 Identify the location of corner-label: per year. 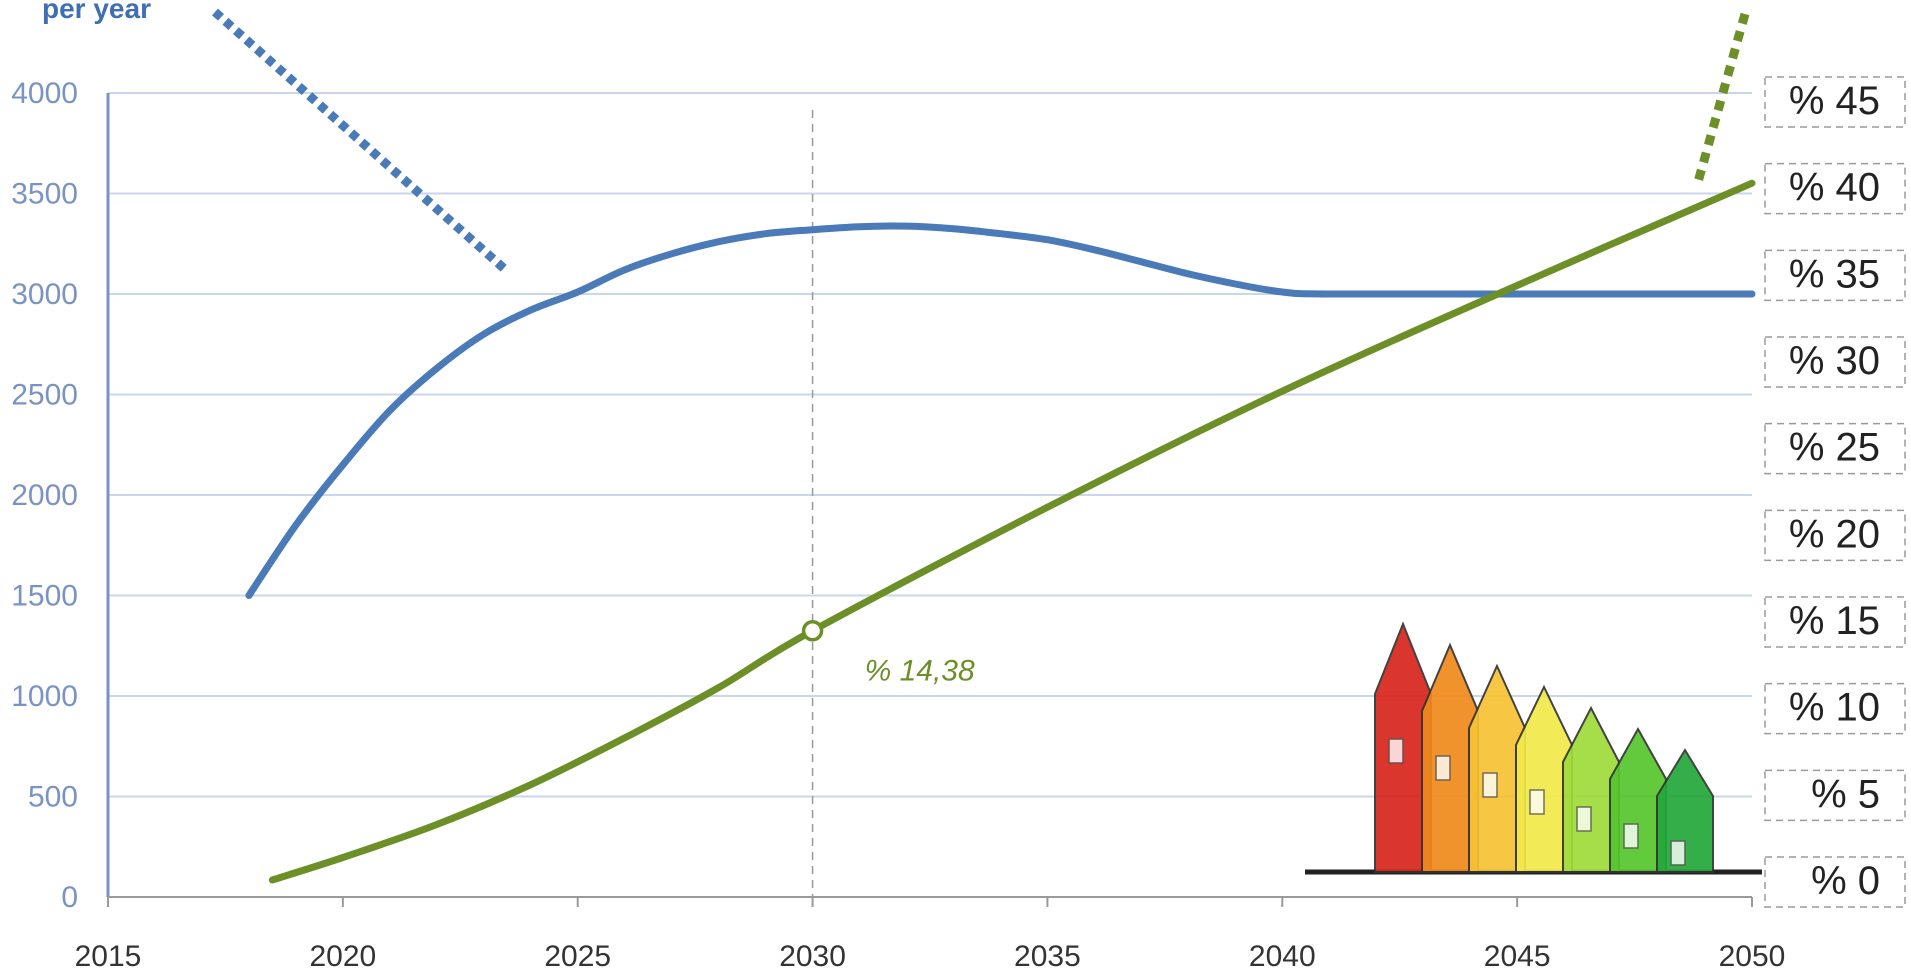
(96, 12).